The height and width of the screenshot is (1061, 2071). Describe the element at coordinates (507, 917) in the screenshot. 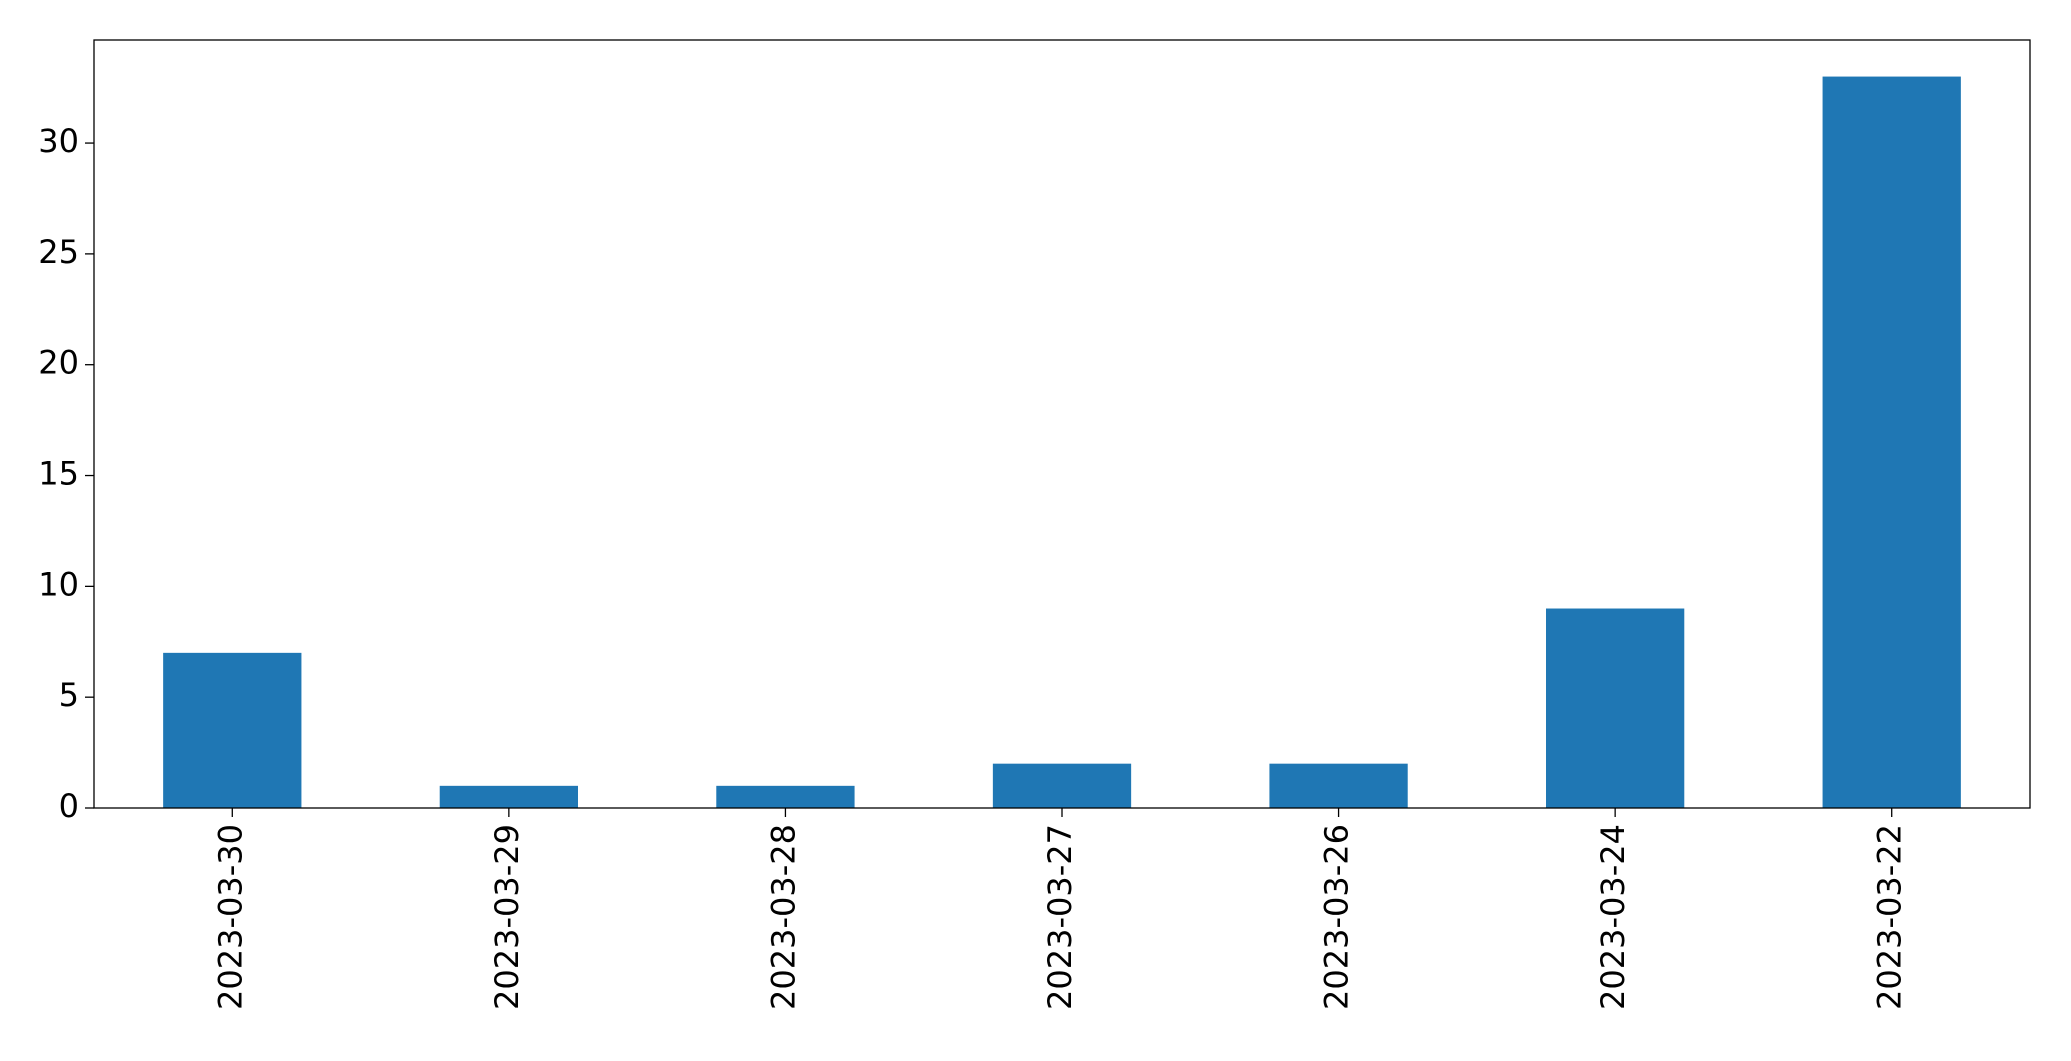

I see `x-tick-label: 2023-03-29` at that location.